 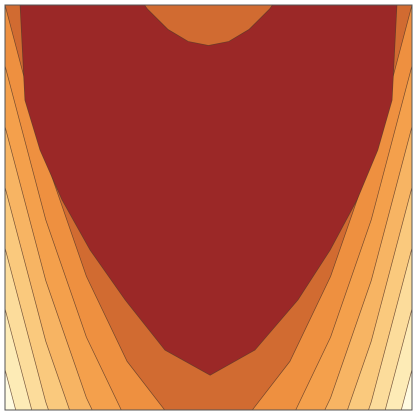 I want to click on contour-band, so click(x=208, y=25).